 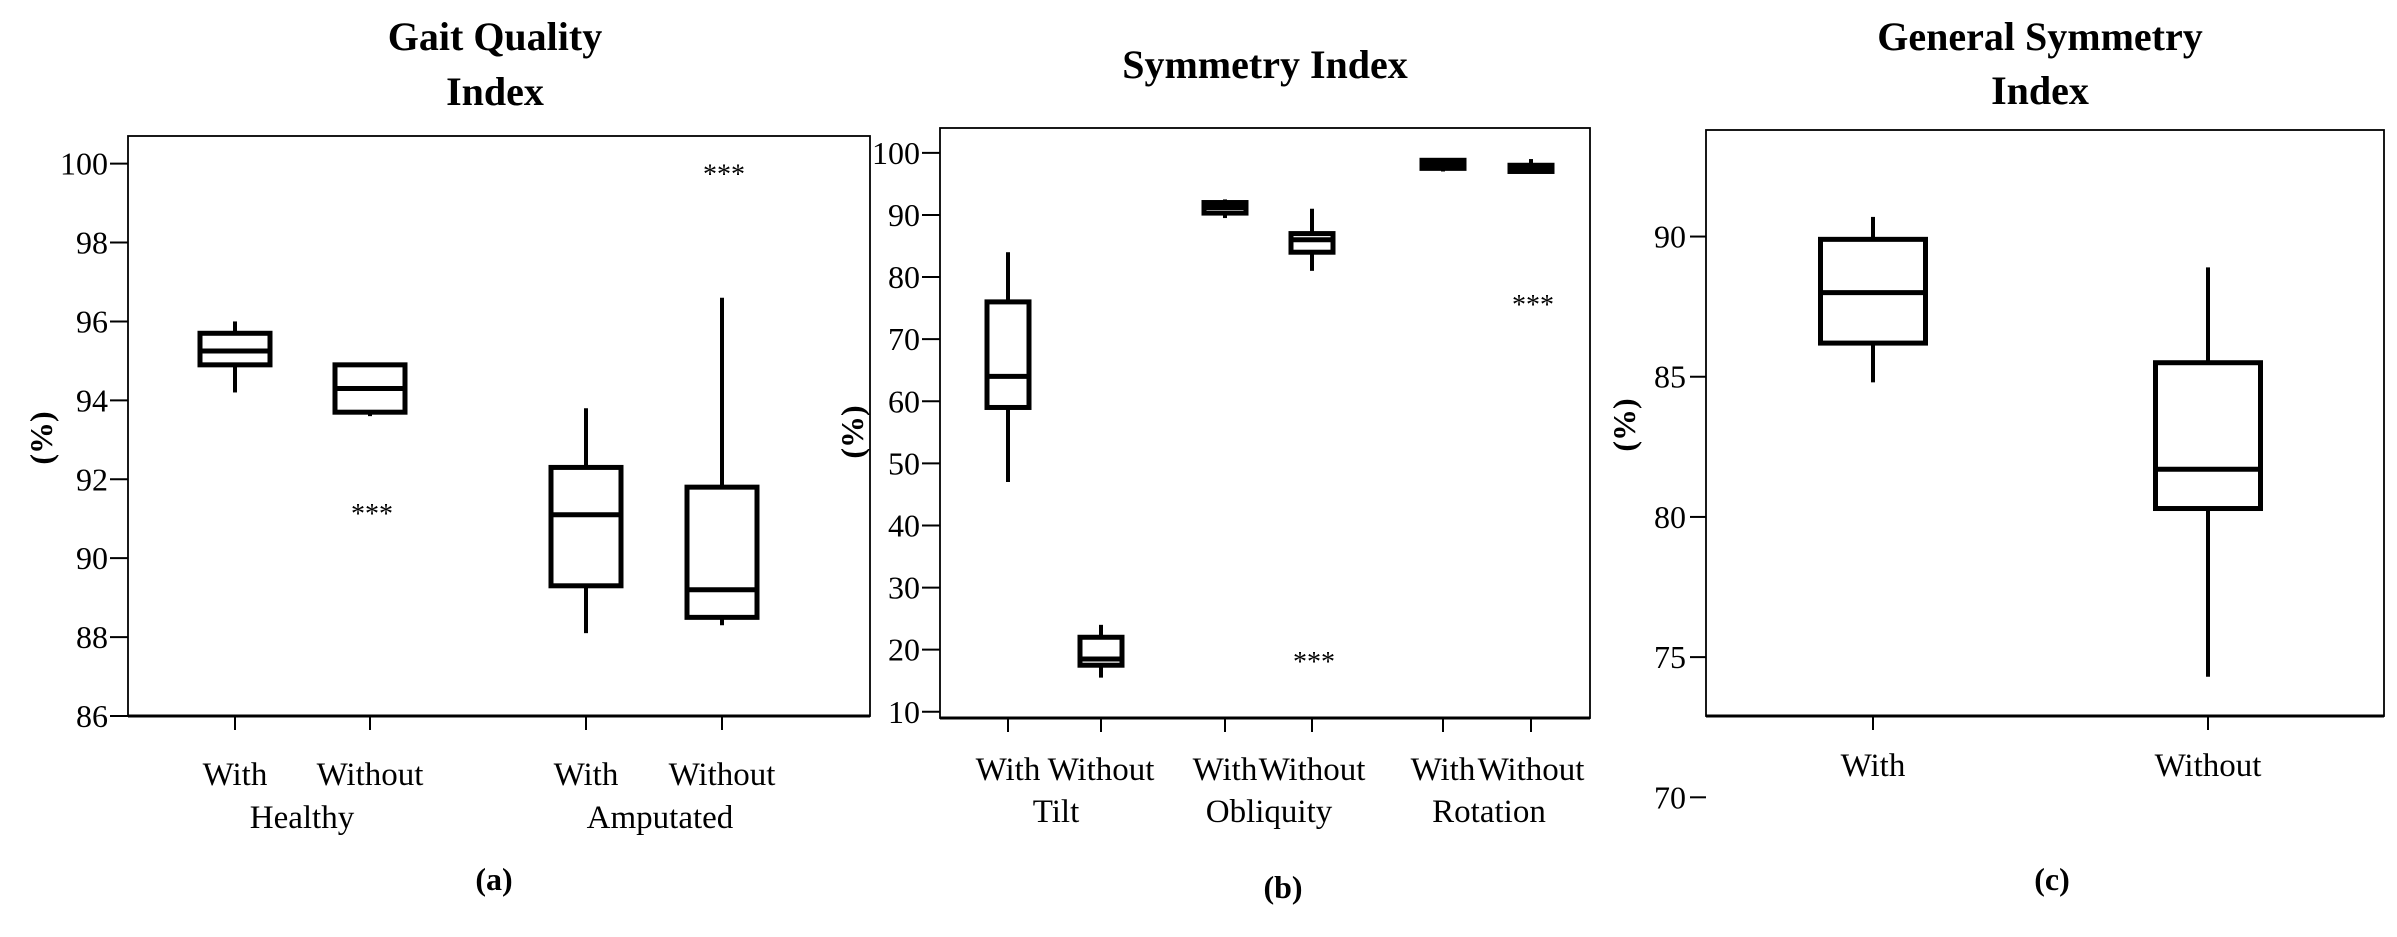 I want to click on panel-b-box-5-category-label: With, so click(x=1443, y=770).